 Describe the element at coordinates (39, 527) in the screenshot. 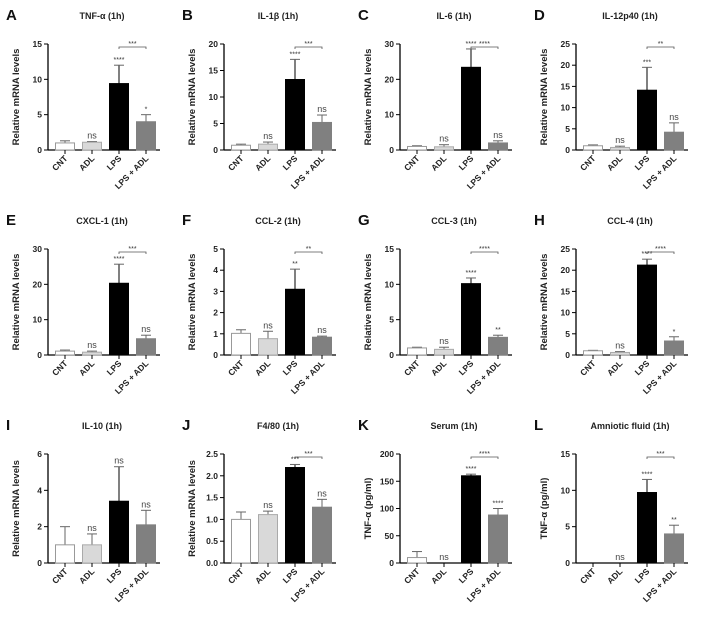

I see `y-tick-label: 2` at that location.